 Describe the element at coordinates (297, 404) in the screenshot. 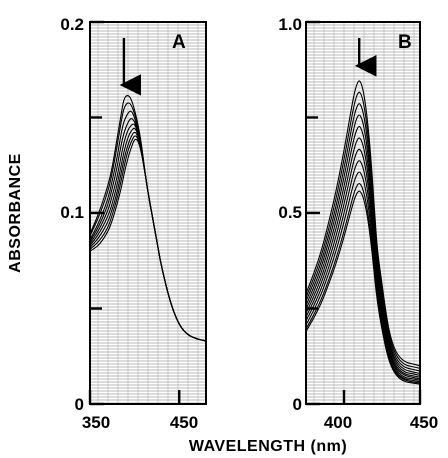

I see `panel-b-ytick-label: 0` at that location.